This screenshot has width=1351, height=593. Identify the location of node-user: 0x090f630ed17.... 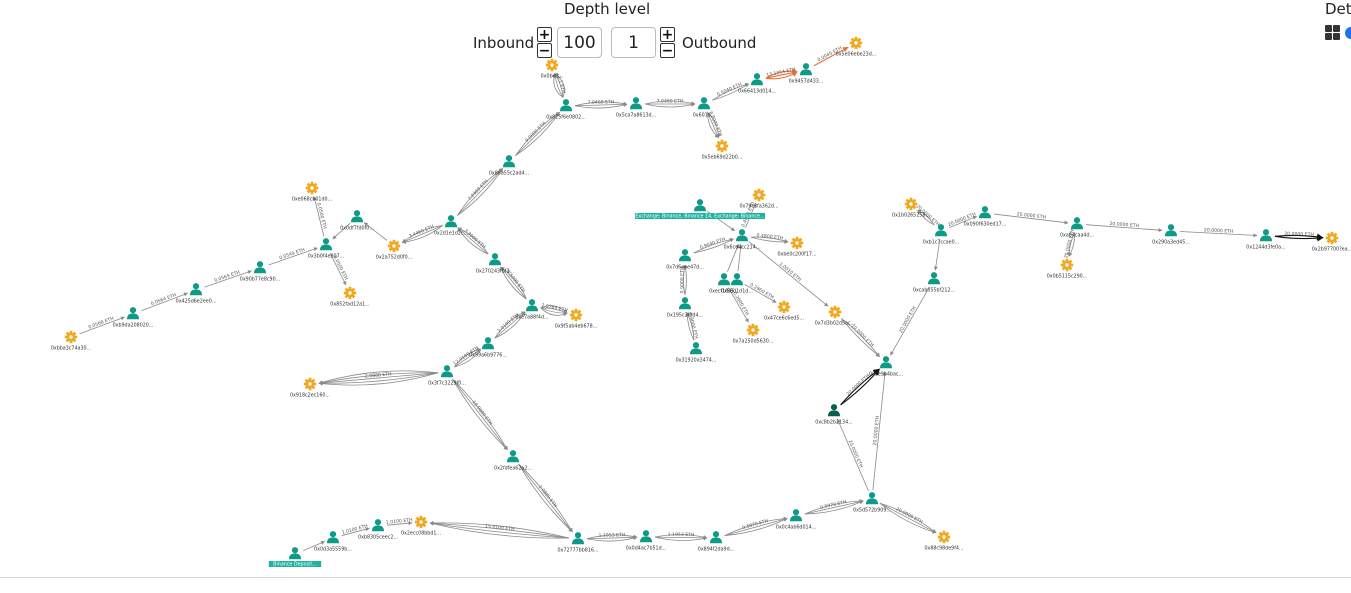
(985, 217).